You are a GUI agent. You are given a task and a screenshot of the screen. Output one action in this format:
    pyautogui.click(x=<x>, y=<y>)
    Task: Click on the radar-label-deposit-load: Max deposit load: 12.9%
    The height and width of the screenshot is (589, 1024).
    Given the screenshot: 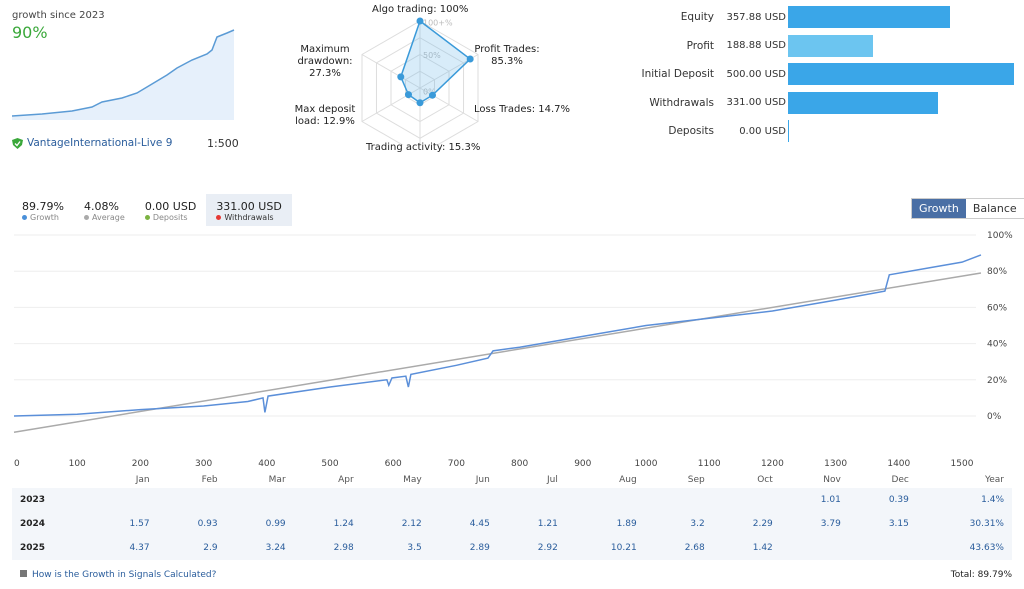 What is the action you would take?
    pyautogui.click(x=325, y=115)
    